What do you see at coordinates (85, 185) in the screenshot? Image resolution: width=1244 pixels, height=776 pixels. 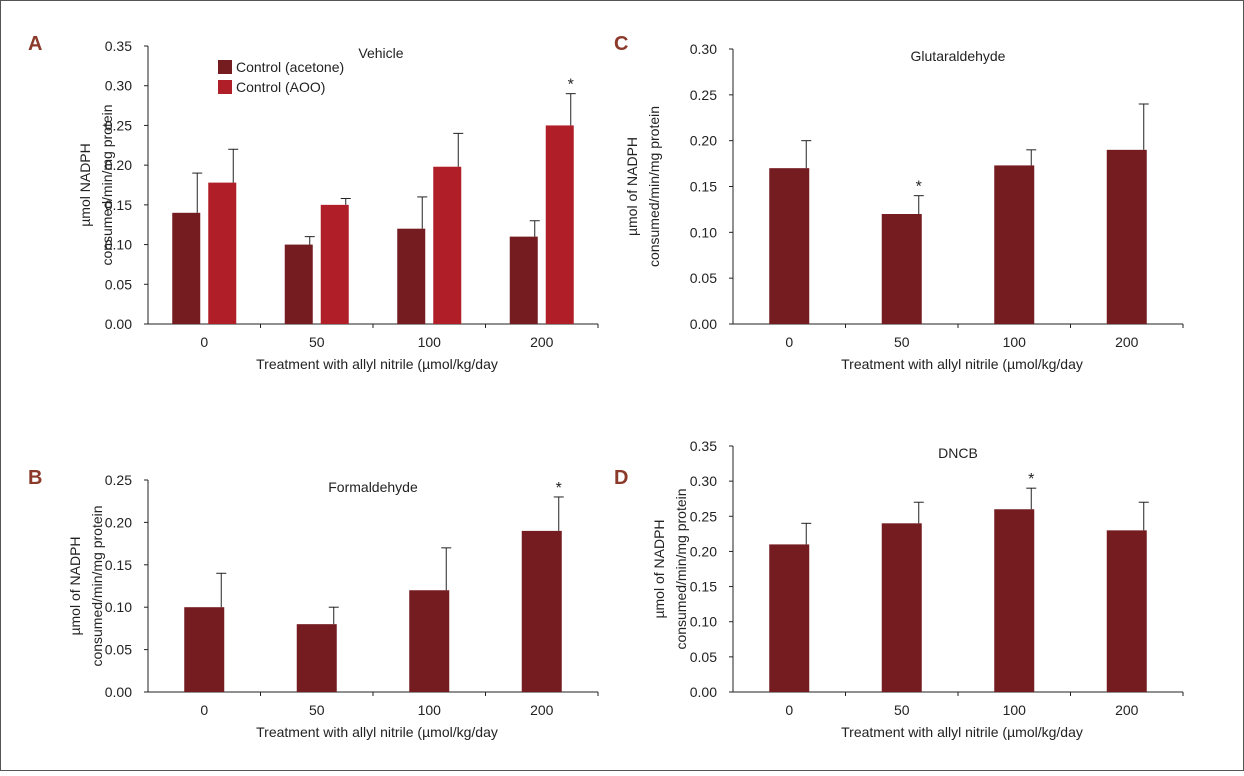 I see `y-axis-title: µmol NADPH` at bounding box center [85, 185].